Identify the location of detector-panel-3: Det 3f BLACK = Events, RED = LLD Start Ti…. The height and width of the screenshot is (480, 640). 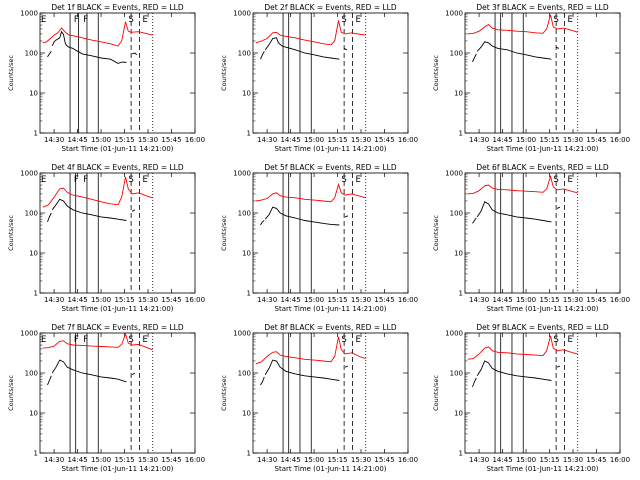
(531, 78).